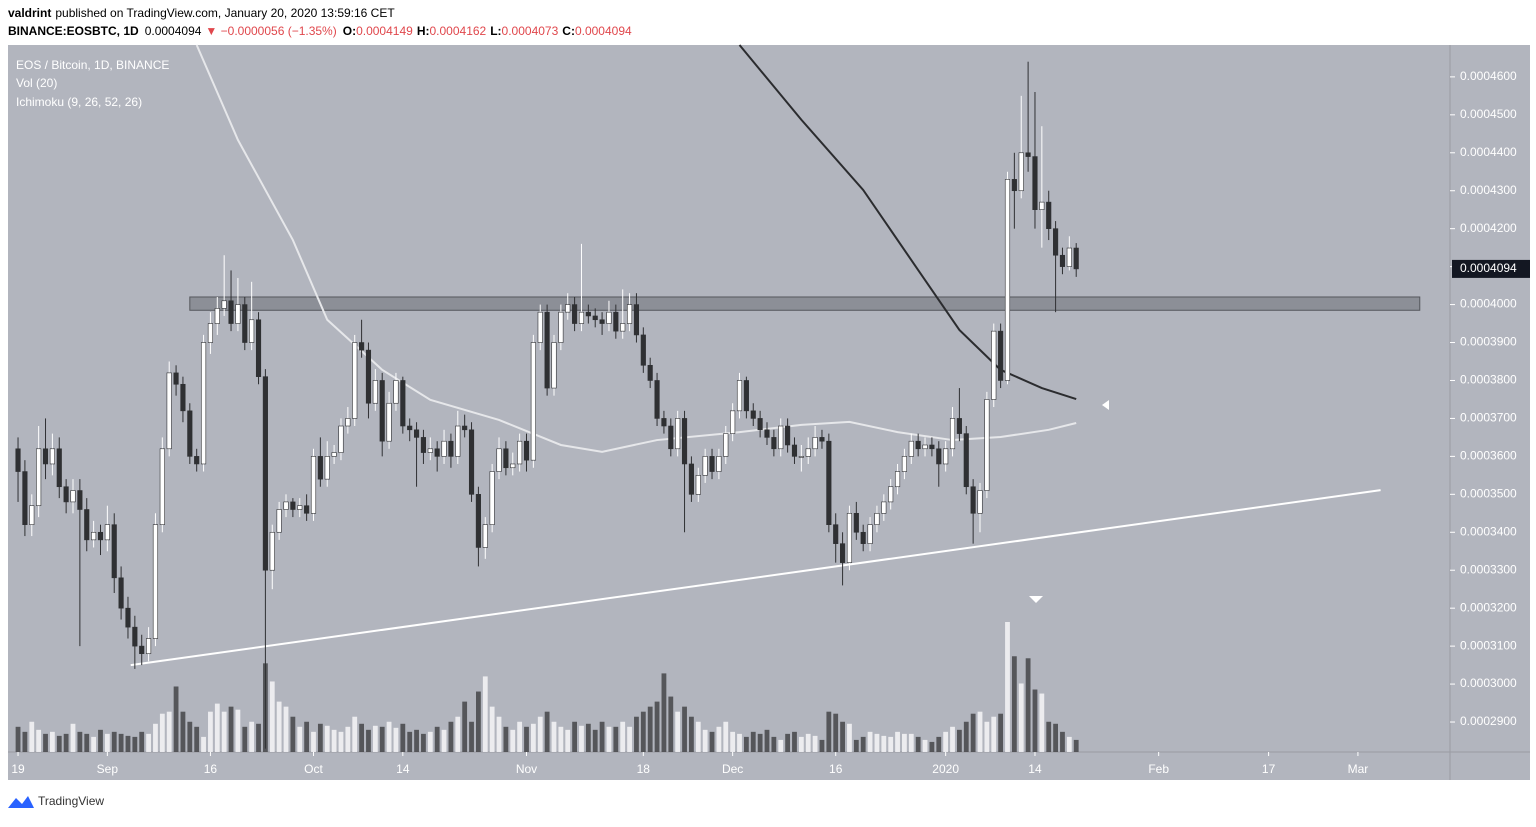 The height and width of the screenshot is (827, 1536). What do you see at coordinates (1488, 228) in the screenshot?
I see `y-tick-label: 0.0004200` at bounding box center [1488, 228].